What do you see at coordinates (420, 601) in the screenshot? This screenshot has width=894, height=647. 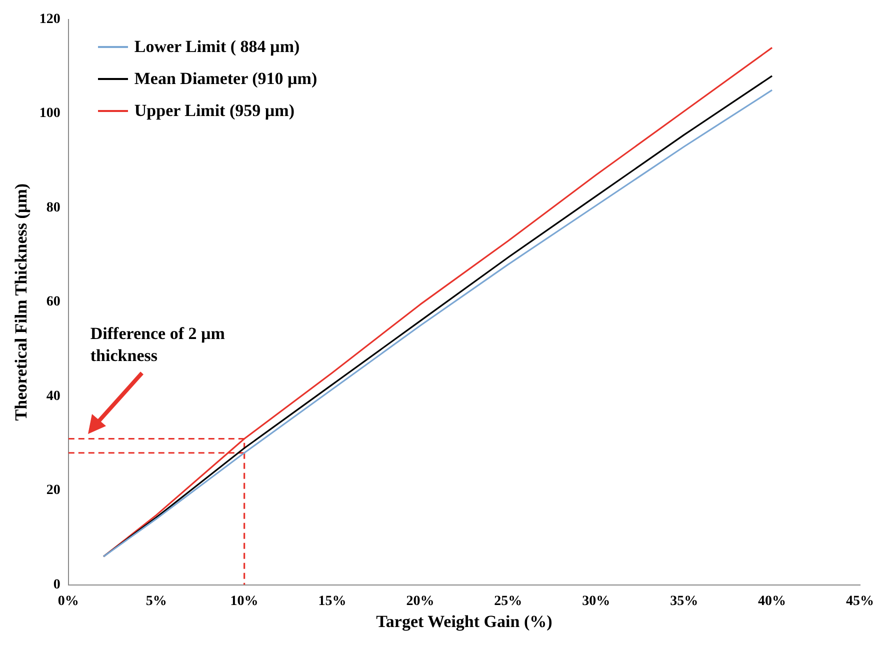 I see `x-tick-label: 20%` at bounding box center [420, 601].